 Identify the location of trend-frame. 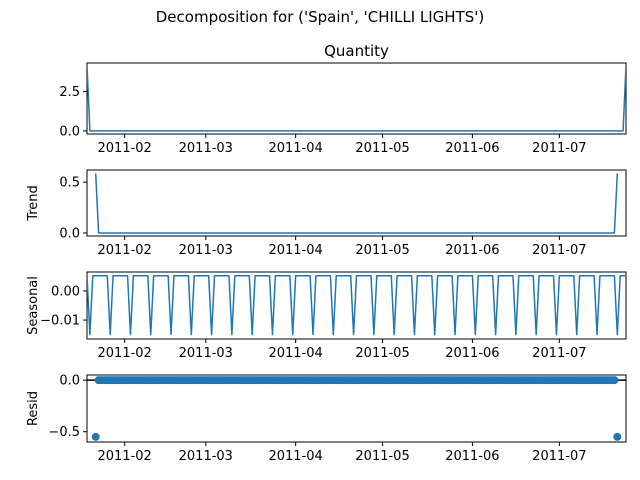
(356, 203).